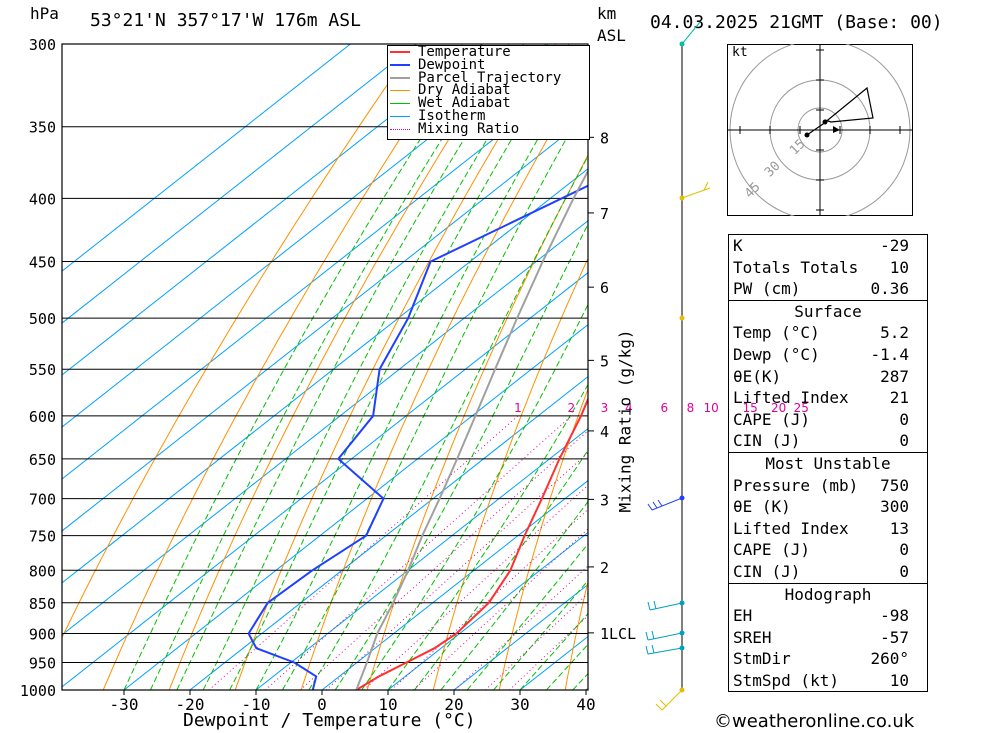  What do you see at coordinates (604, 138) in the screenshot?
I see `km-tick-label: 8` at bounding box center [604, 138].